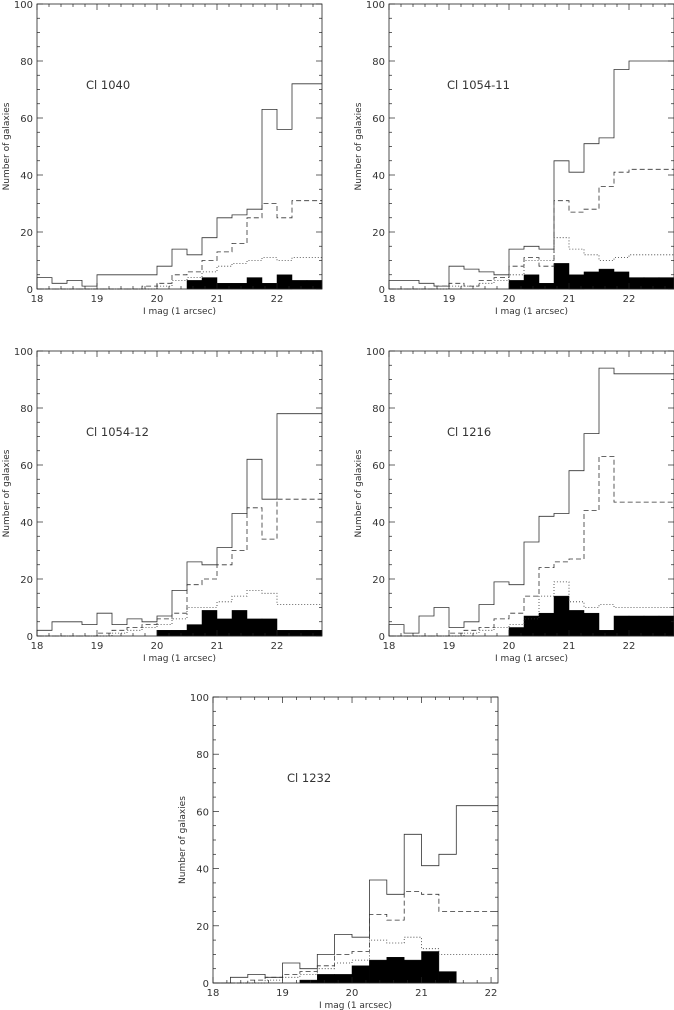 This screenshot has width=674, height=1010. What do you see at coordinates (179, 613) in the screenshot?
I see `dotted-histogram-line` at bounding box center [179, 613].